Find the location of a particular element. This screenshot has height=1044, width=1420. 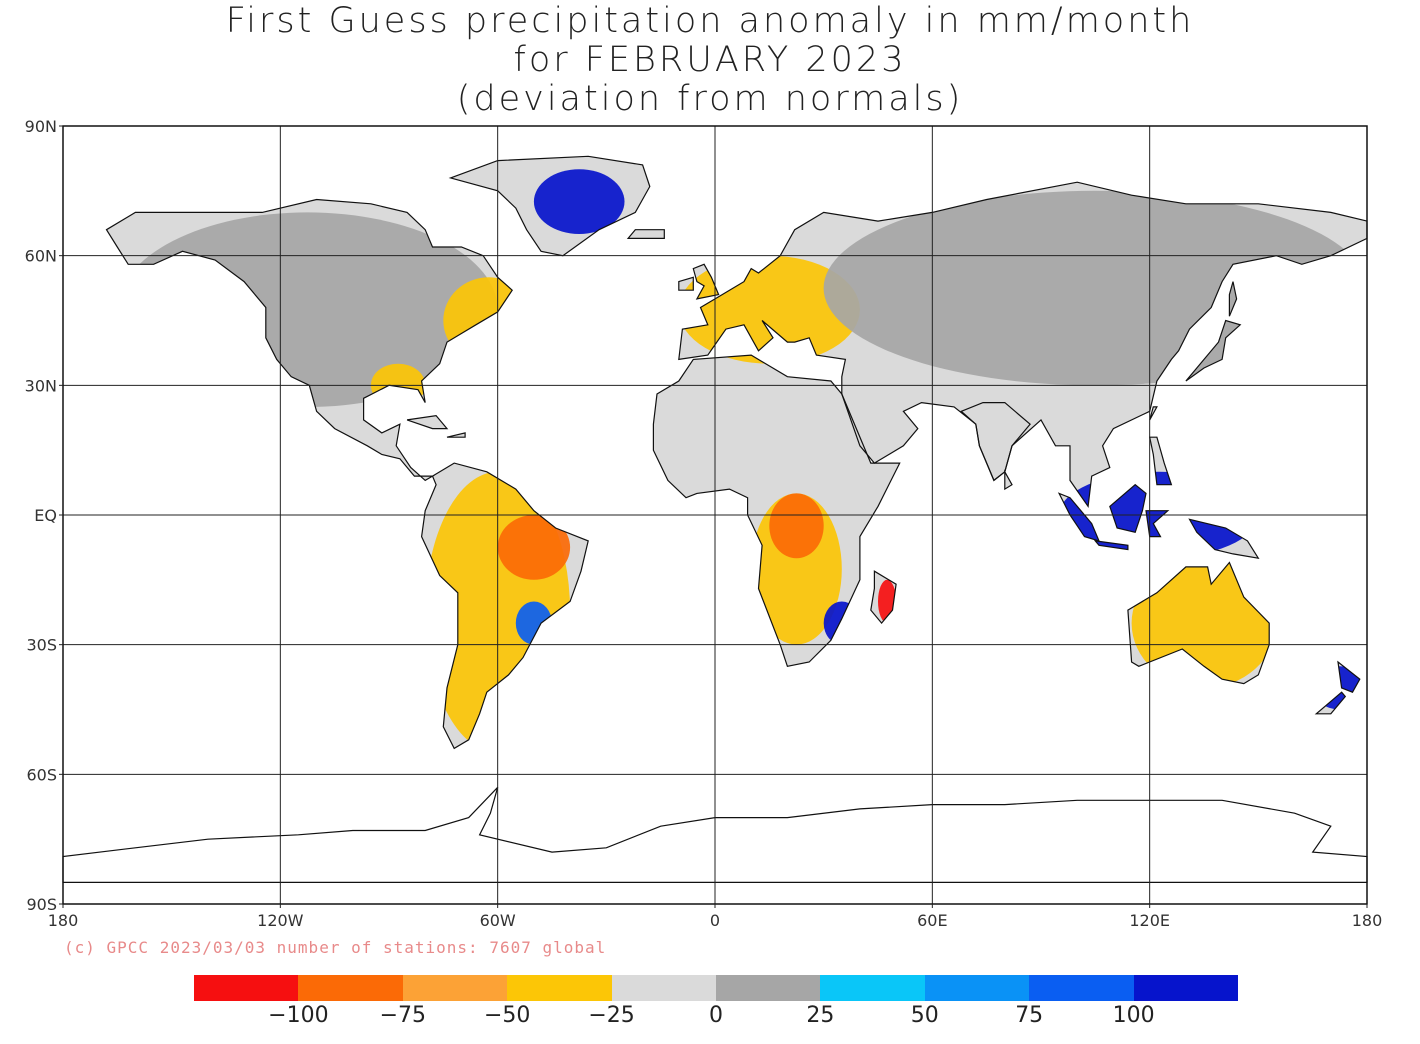

lon-tick-label: 120E is located at coordinates (1149, 920).